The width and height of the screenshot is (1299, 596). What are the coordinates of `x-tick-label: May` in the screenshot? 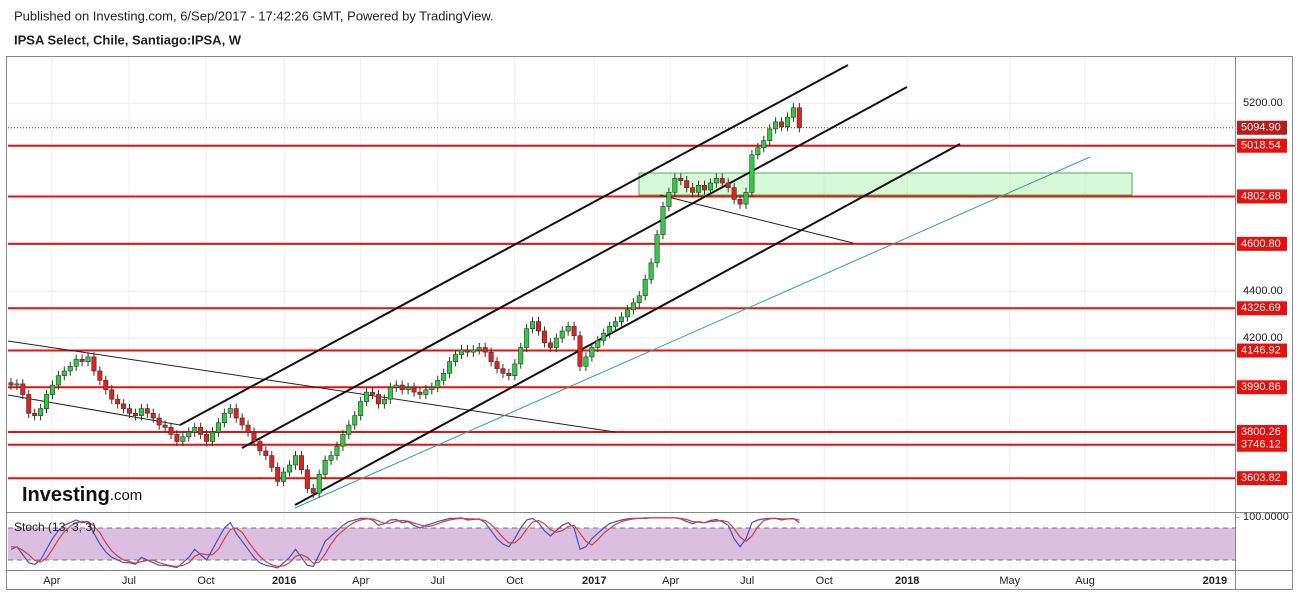 It's located at (1009, 581).